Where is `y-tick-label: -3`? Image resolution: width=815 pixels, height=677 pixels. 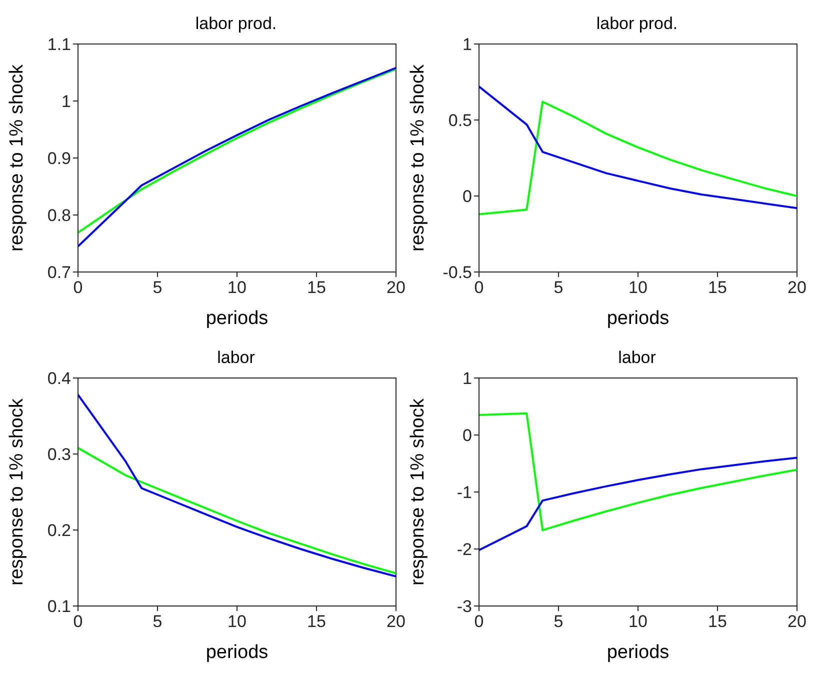 y-tick-label: -3 is located at coordinates (464, 606).